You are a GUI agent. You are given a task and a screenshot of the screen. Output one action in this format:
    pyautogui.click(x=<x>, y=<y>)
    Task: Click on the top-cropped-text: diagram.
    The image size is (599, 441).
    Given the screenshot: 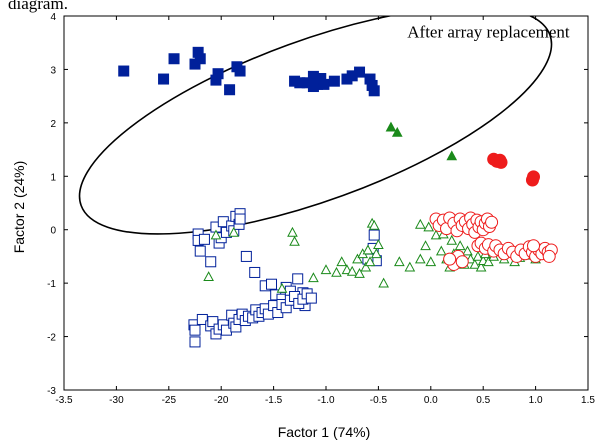 What is the action you would take?
    pyautogui.click(x=38, y=6)
    